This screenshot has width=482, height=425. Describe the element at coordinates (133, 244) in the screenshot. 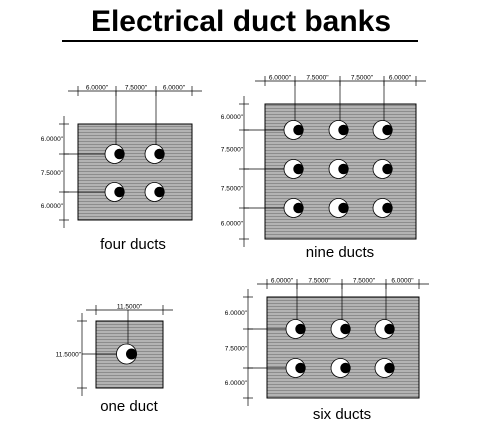

I see `bank-caption: four ducts` at that location.